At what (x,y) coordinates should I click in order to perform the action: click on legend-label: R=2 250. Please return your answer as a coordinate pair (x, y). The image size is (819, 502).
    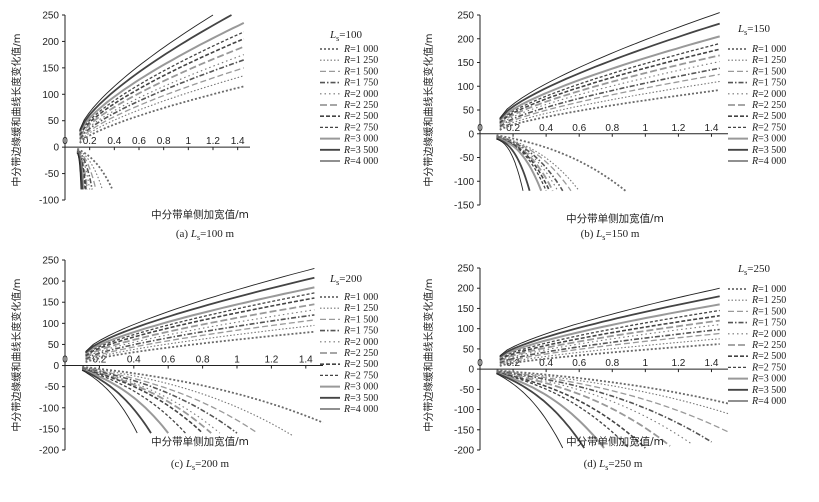
    Looking at the image, I should click on (768, 345).